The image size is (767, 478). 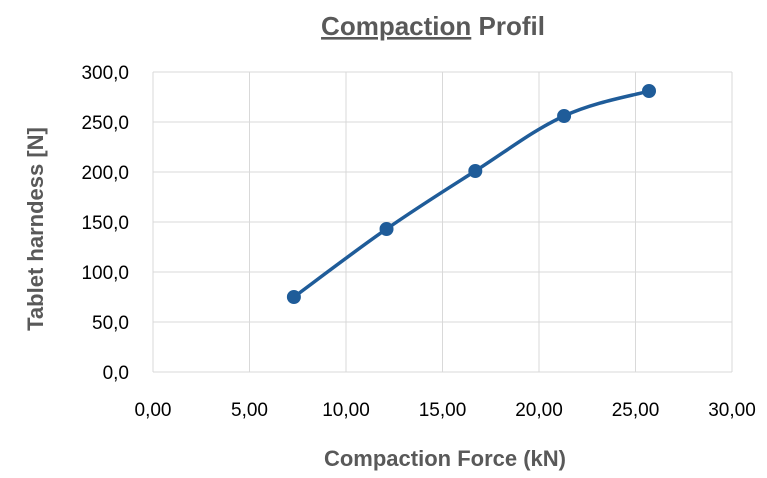 I want to click on y-tick-label: 50,0, so click(x=110, y=323).